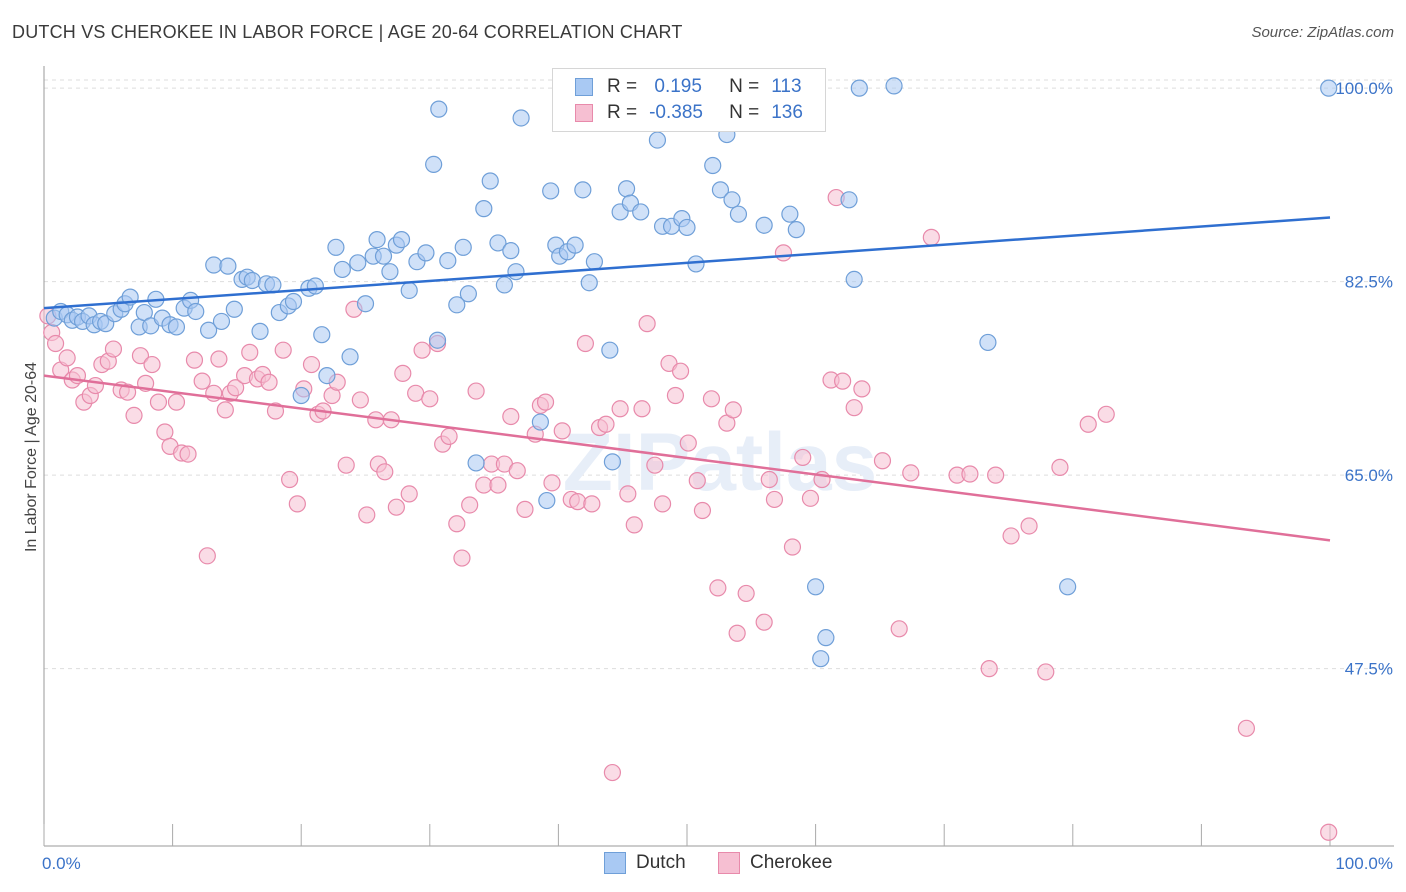  I want to click on source-label: Source: ZipAtlas.com, so click(1322, 32).